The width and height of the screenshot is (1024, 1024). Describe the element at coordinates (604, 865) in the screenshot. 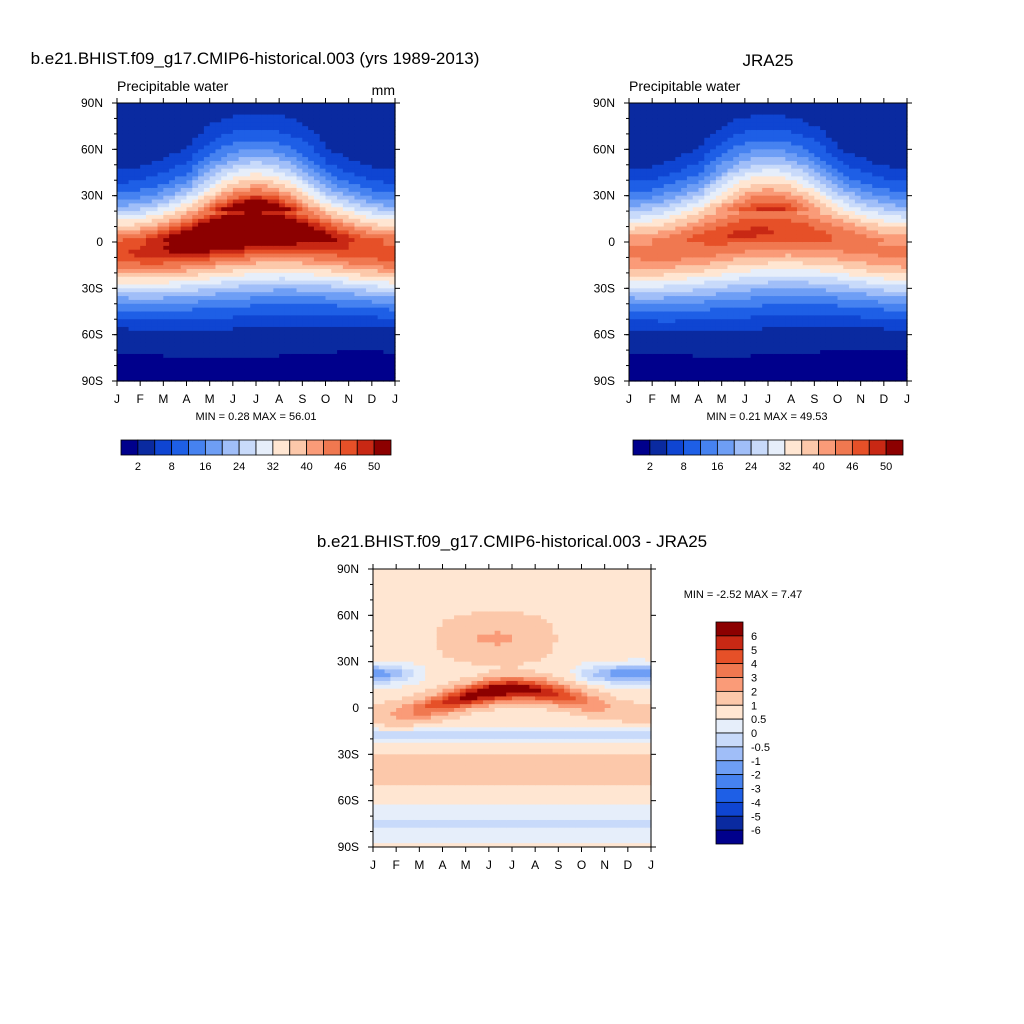

I see `panel-diff-xtick-label: N` at that location.